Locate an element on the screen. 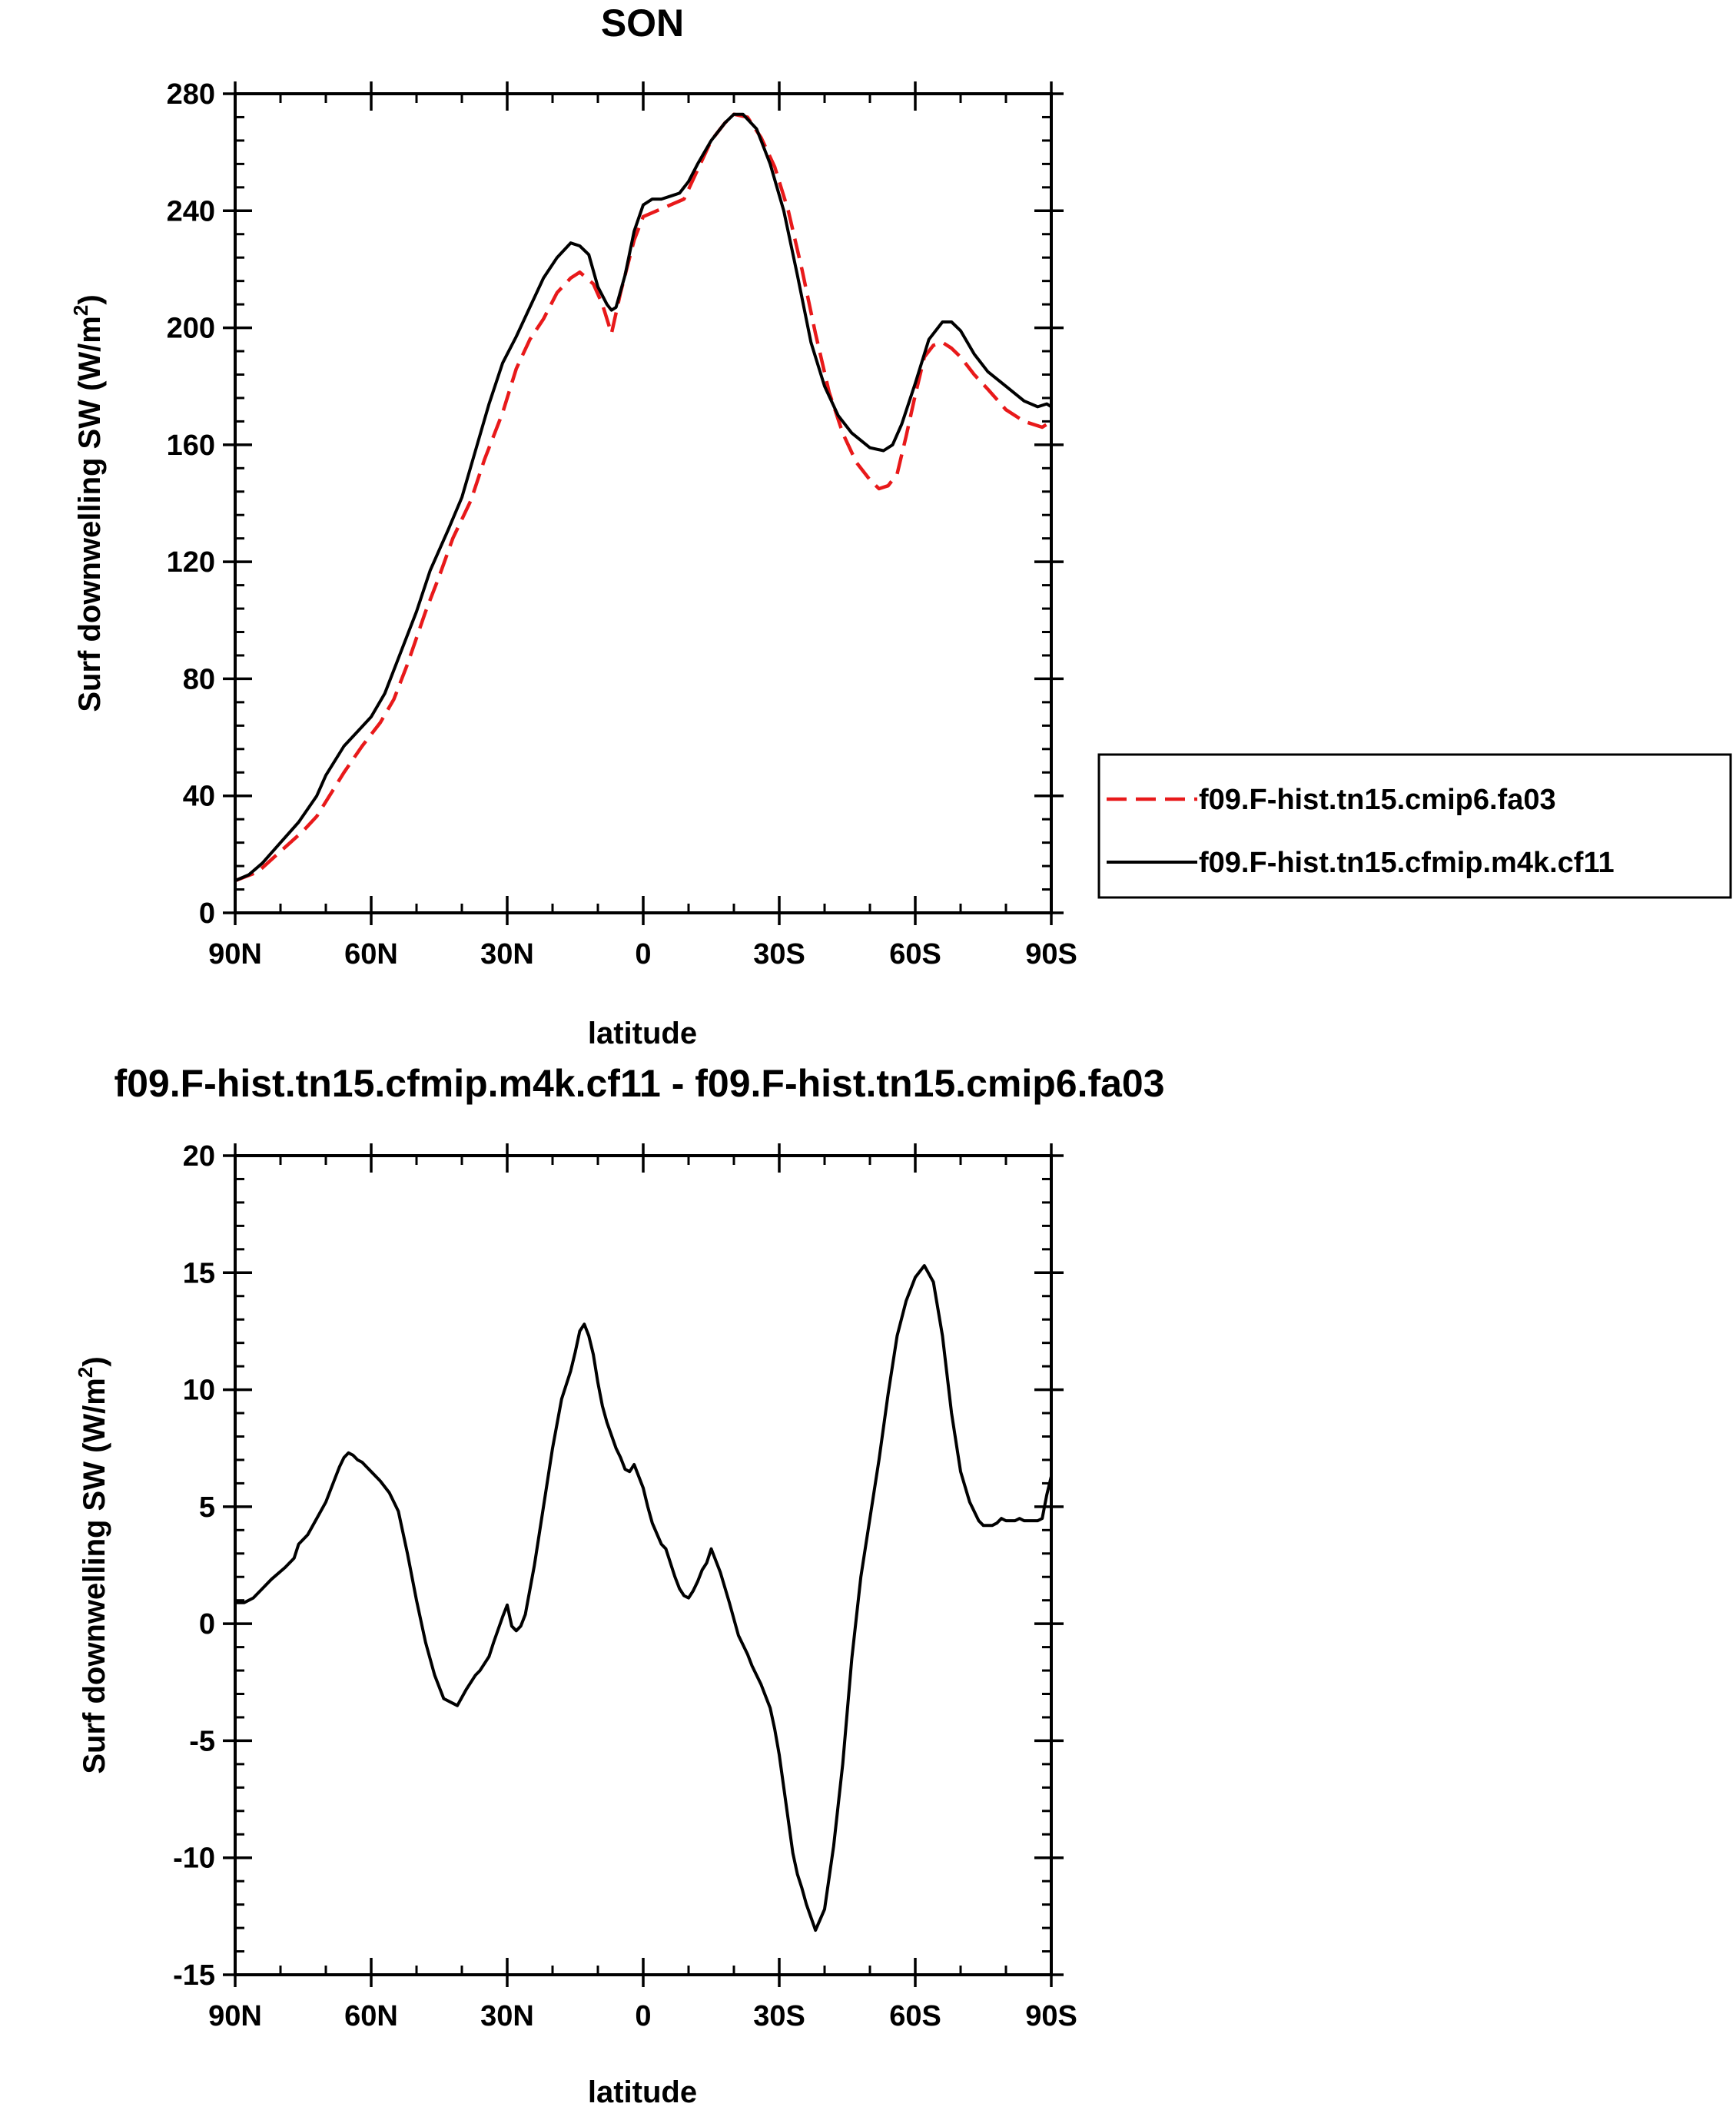  bottom-y-tick-labels: -15 -10 -5 0 5 10 15 20 is located at coordinates (194, 1566).